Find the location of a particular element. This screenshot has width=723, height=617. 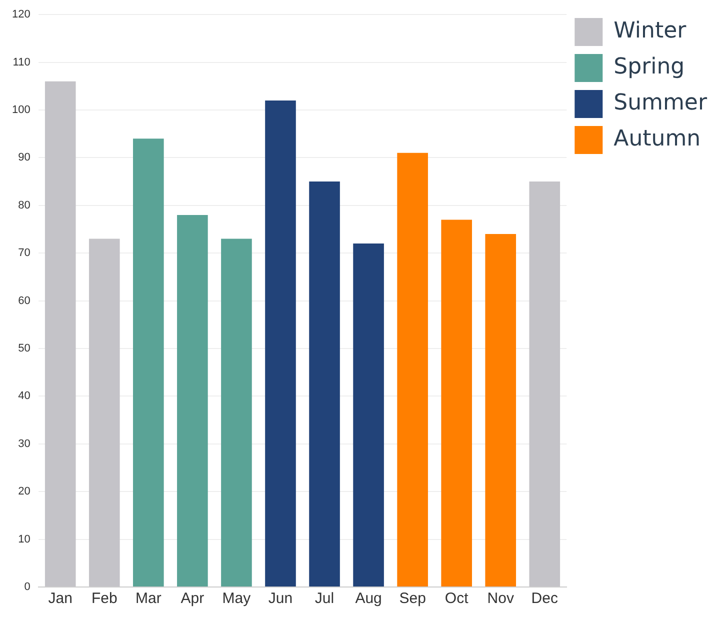

y-tick-label: 110 is located at coordinates (21, 62).